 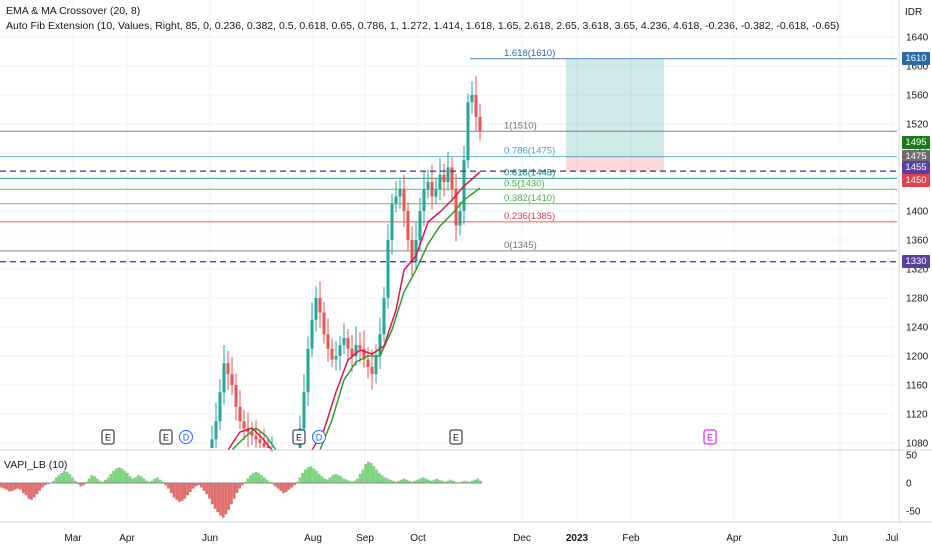 I want to click on price-tag: 1455, so click(x=916, y=167).